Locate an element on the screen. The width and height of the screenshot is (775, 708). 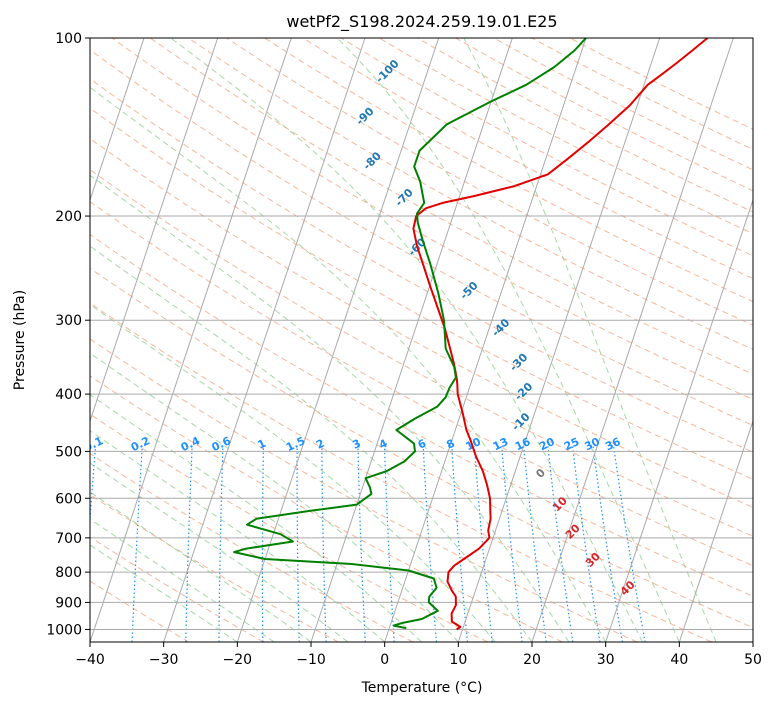
mixing-ratio-label: 13 is located at coordinates (500, 444).